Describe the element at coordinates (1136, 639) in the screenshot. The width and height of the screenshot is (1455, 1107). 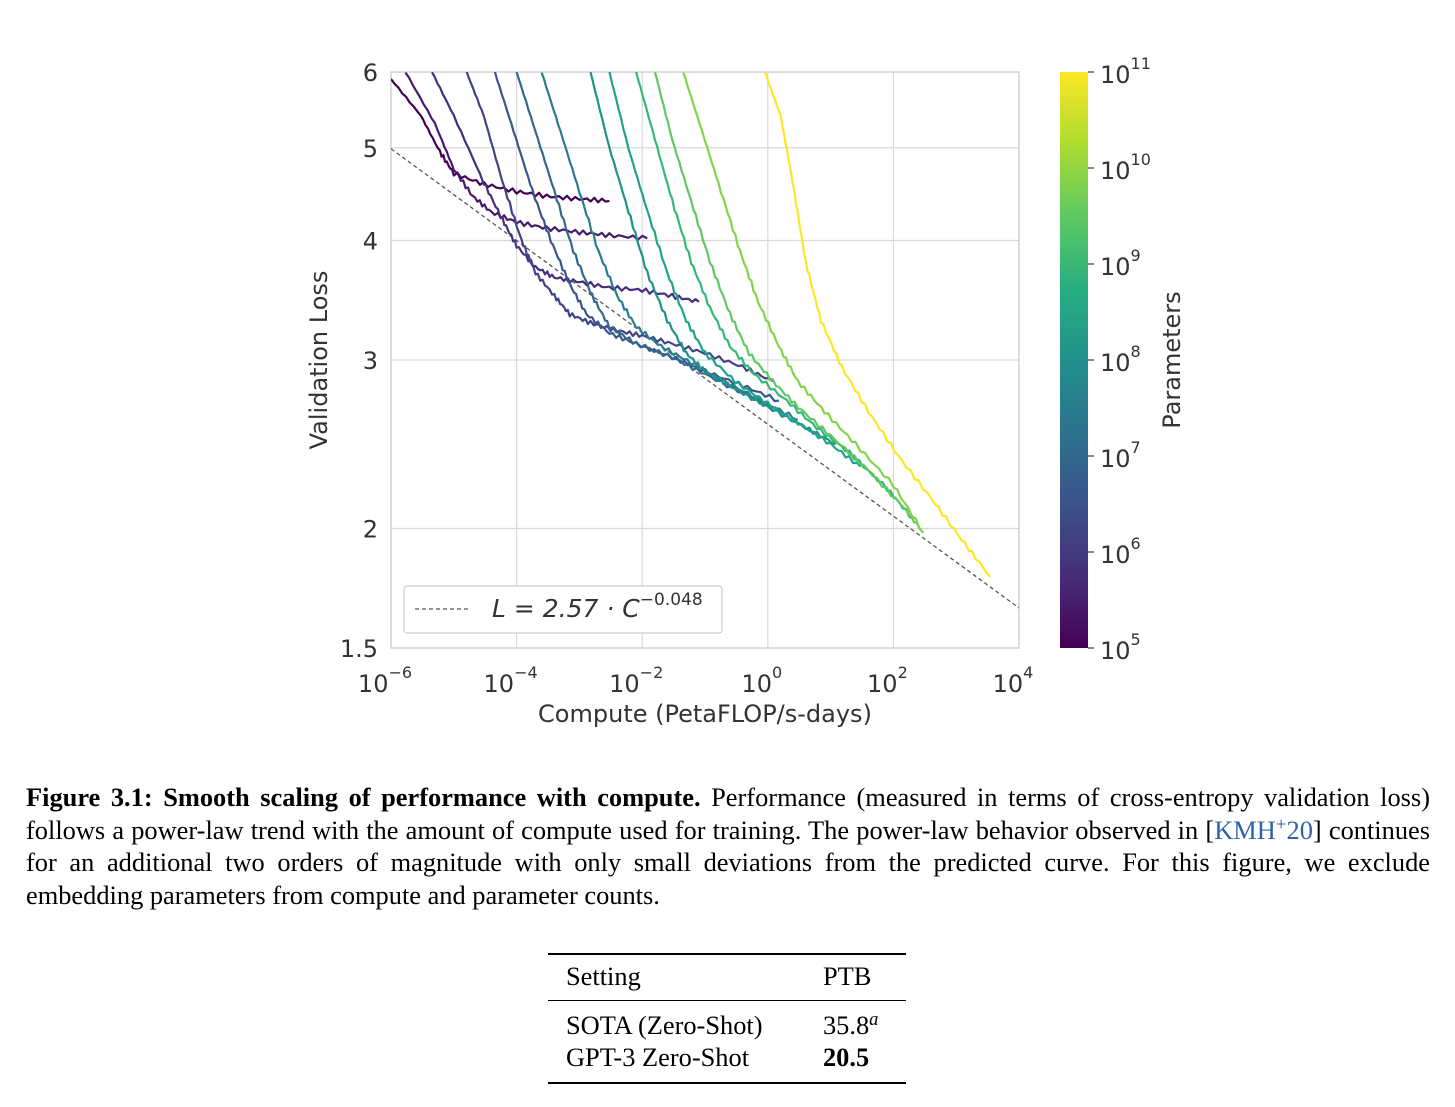
I see `colorbar-tick-exponent: 5` at that location.